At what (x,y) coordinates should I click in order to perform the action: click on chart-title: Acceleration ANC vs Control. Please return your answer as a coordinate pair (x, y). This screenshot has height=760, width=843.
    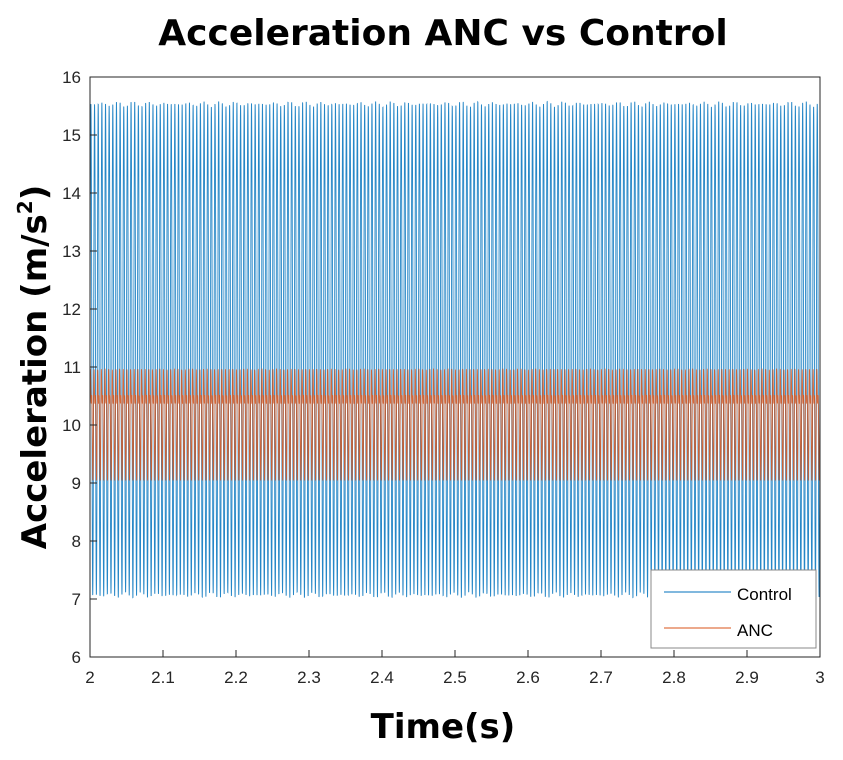
    Looking at the image, I should click on (442, 33).